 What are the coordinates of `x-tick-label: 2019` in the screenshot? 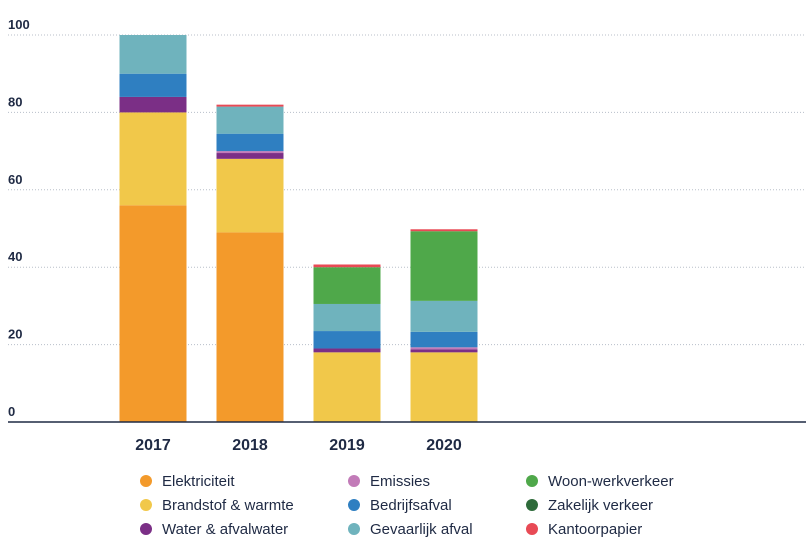 It's located at (347, 445).